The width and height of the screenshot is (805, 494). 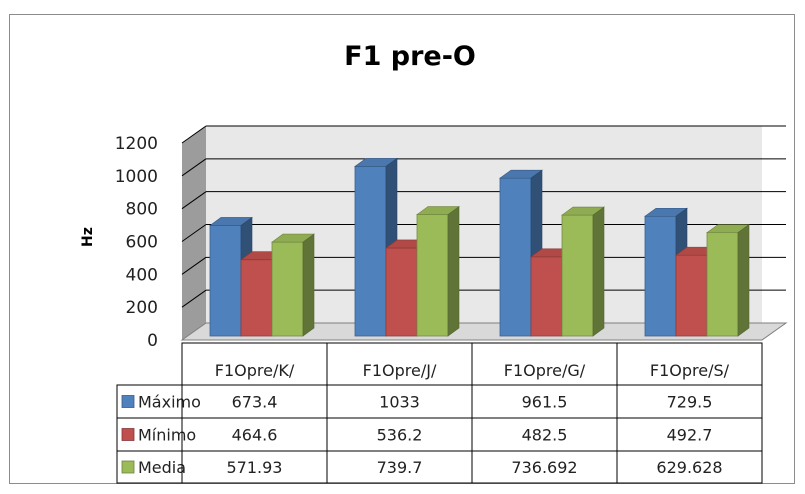 I want to click on data-value-label: 729.5, so click(x=690, y=402).